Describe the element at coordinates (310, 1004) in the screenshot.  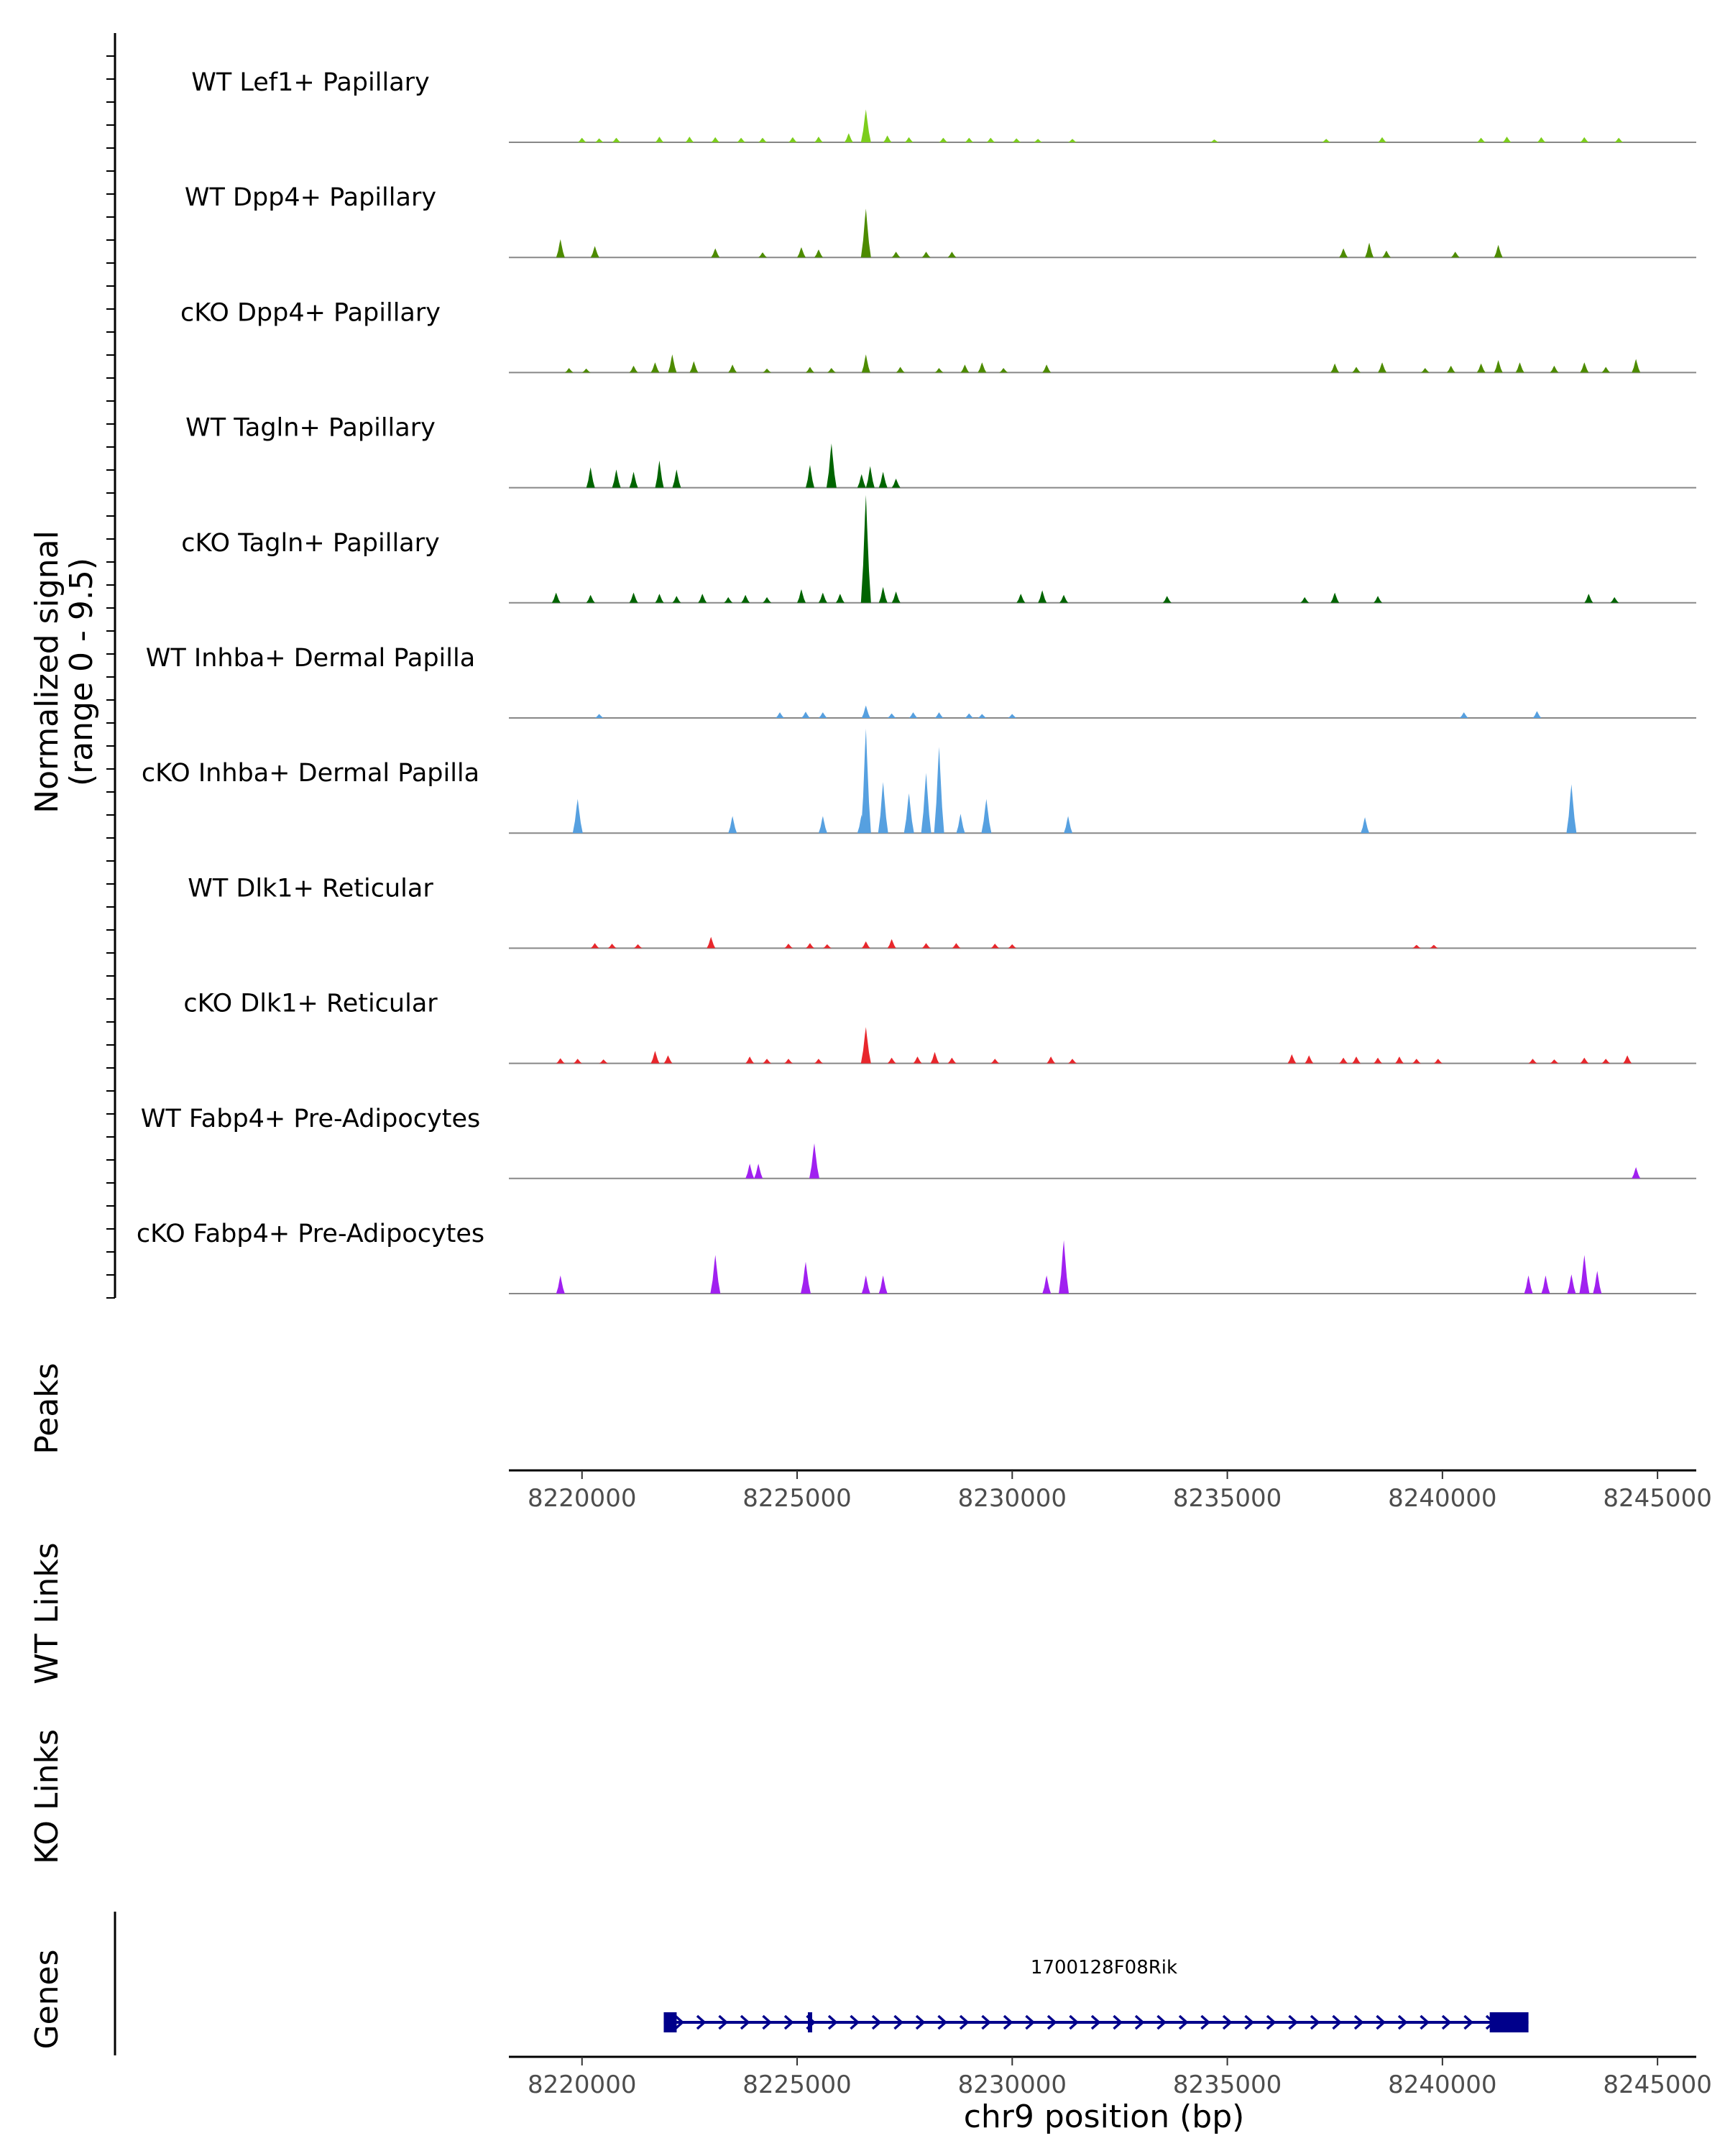
I see `track-label: cKO Dlk1+ Reticular` at that location.